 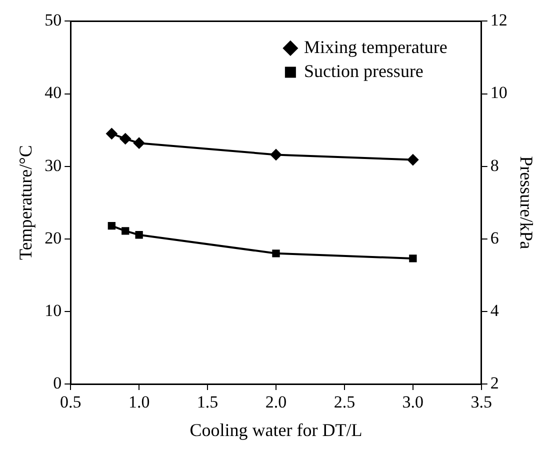 I want to click on y2-tick-label: 8, so click(x=494, y=165).